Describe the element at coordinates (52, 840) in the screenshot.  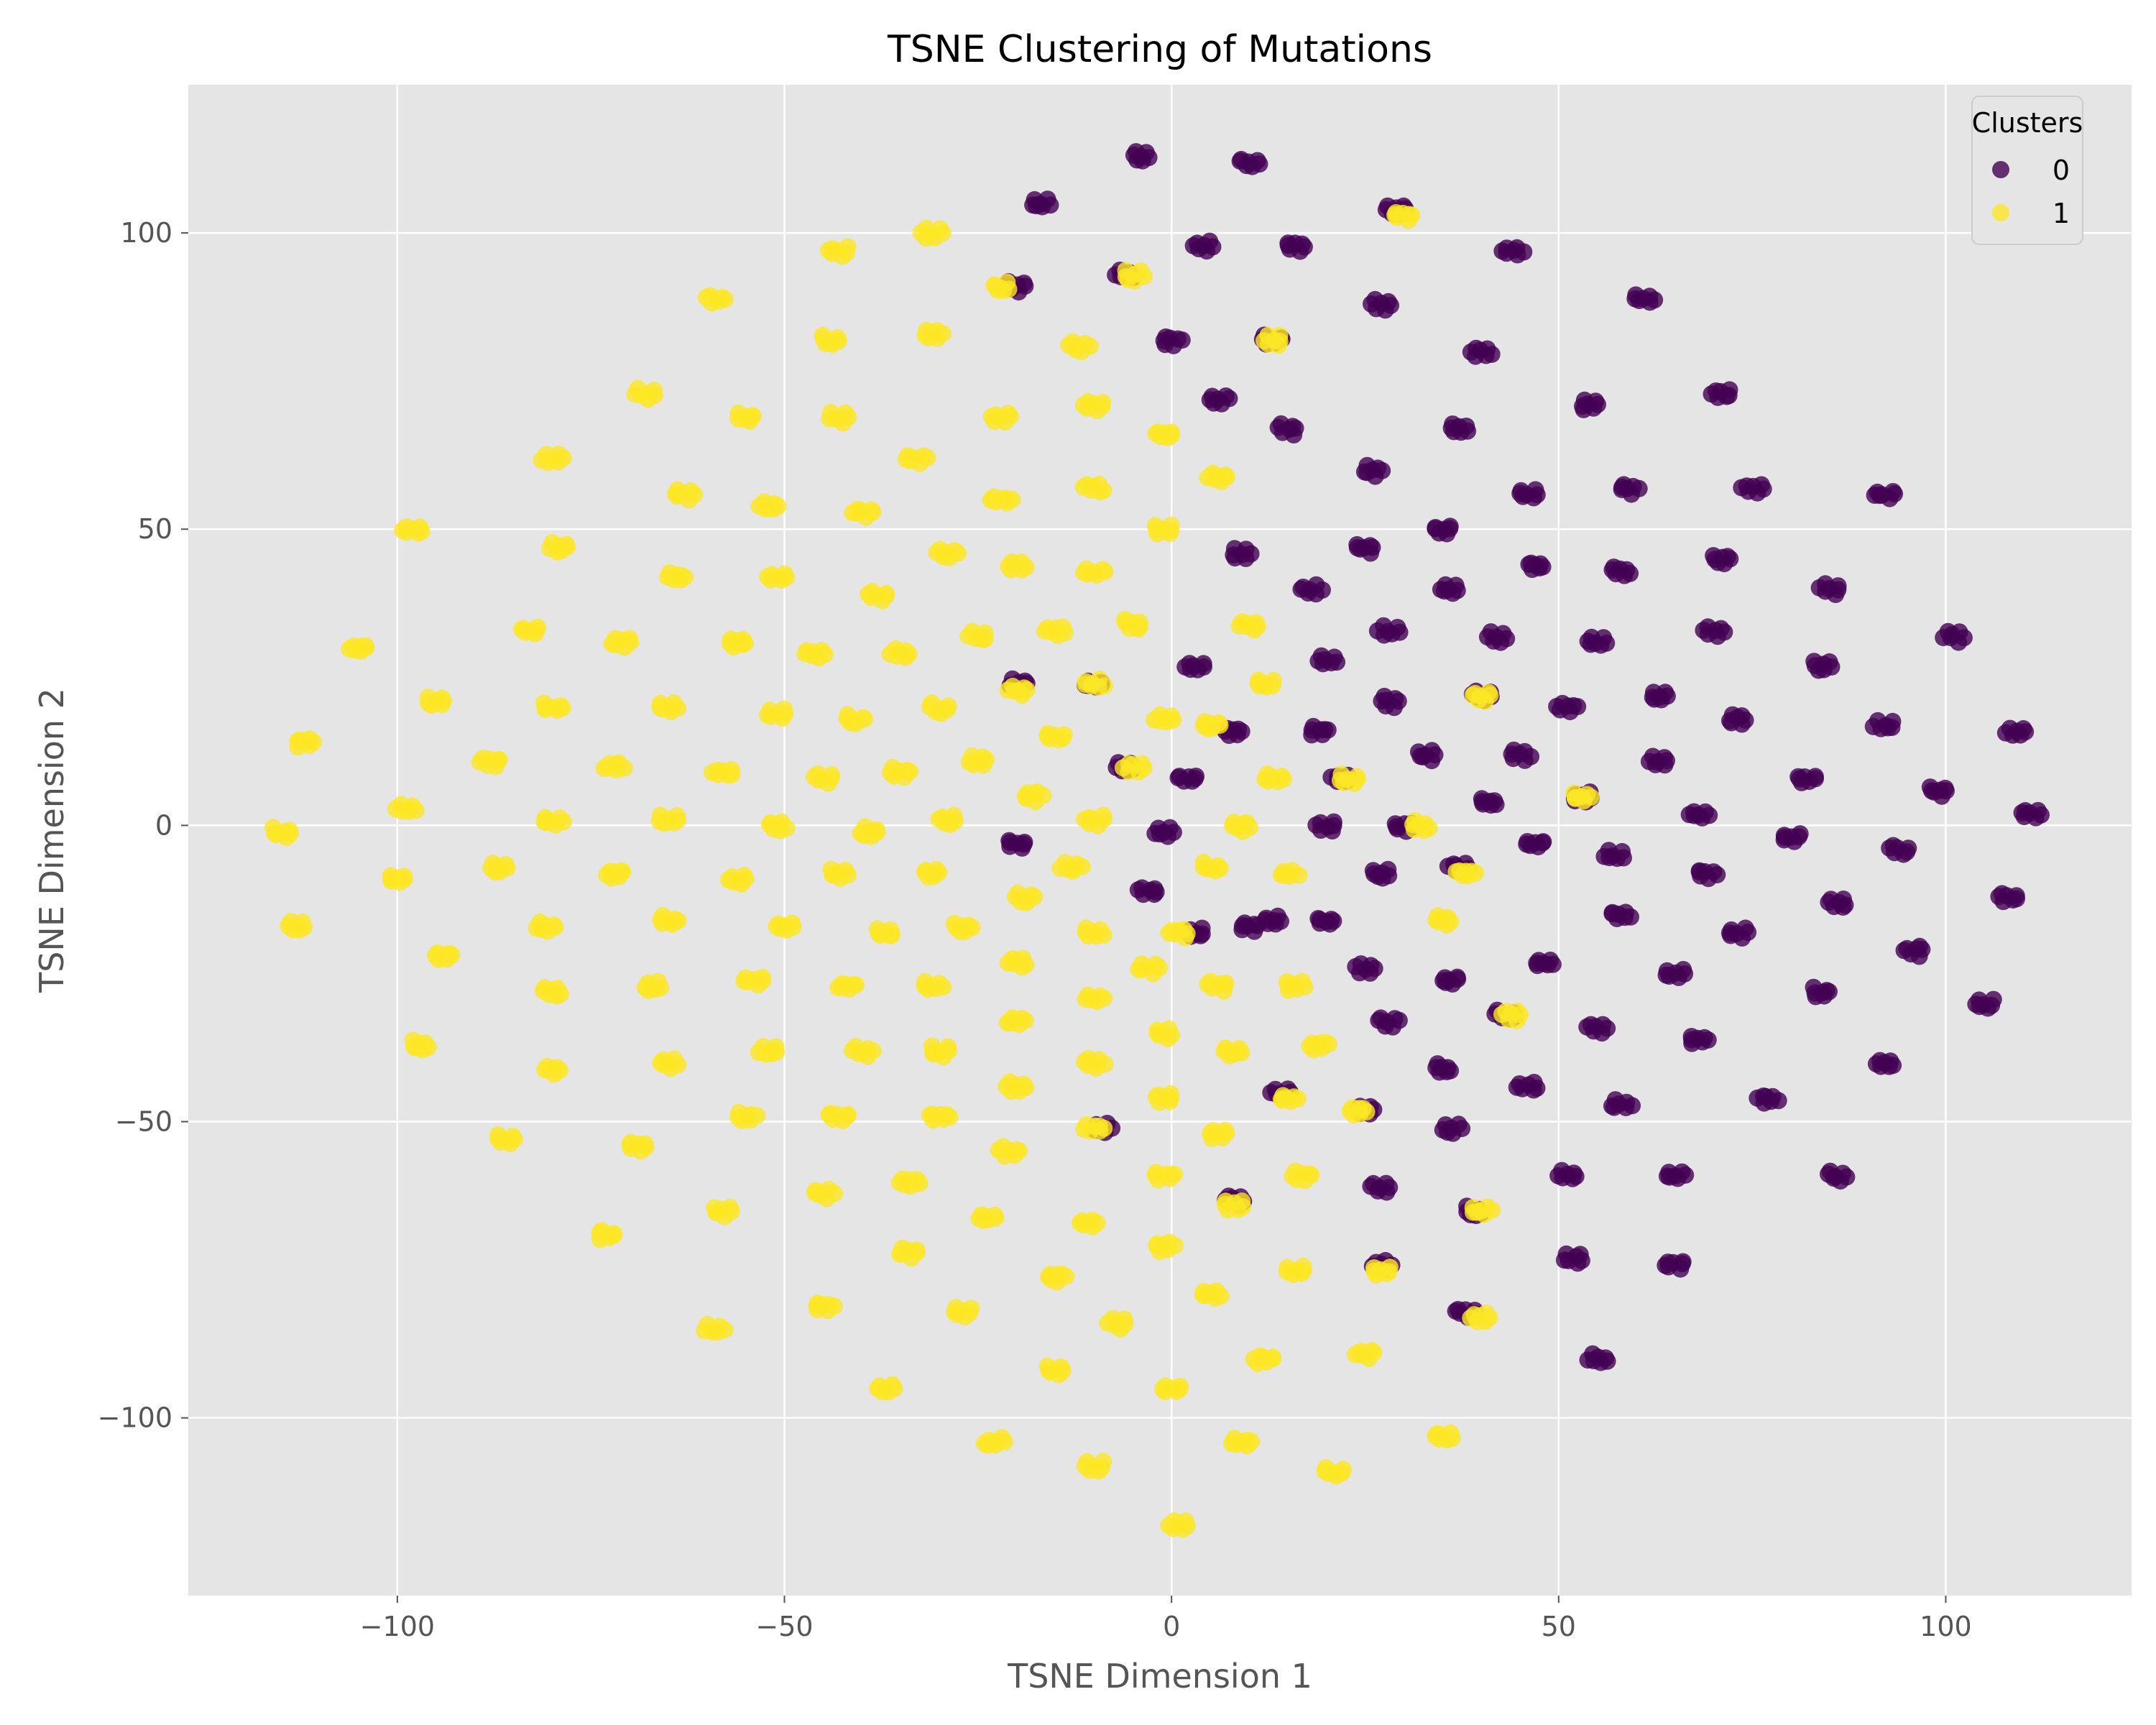
I see `y-axis-label: TSNE Dimension 2` at that location.